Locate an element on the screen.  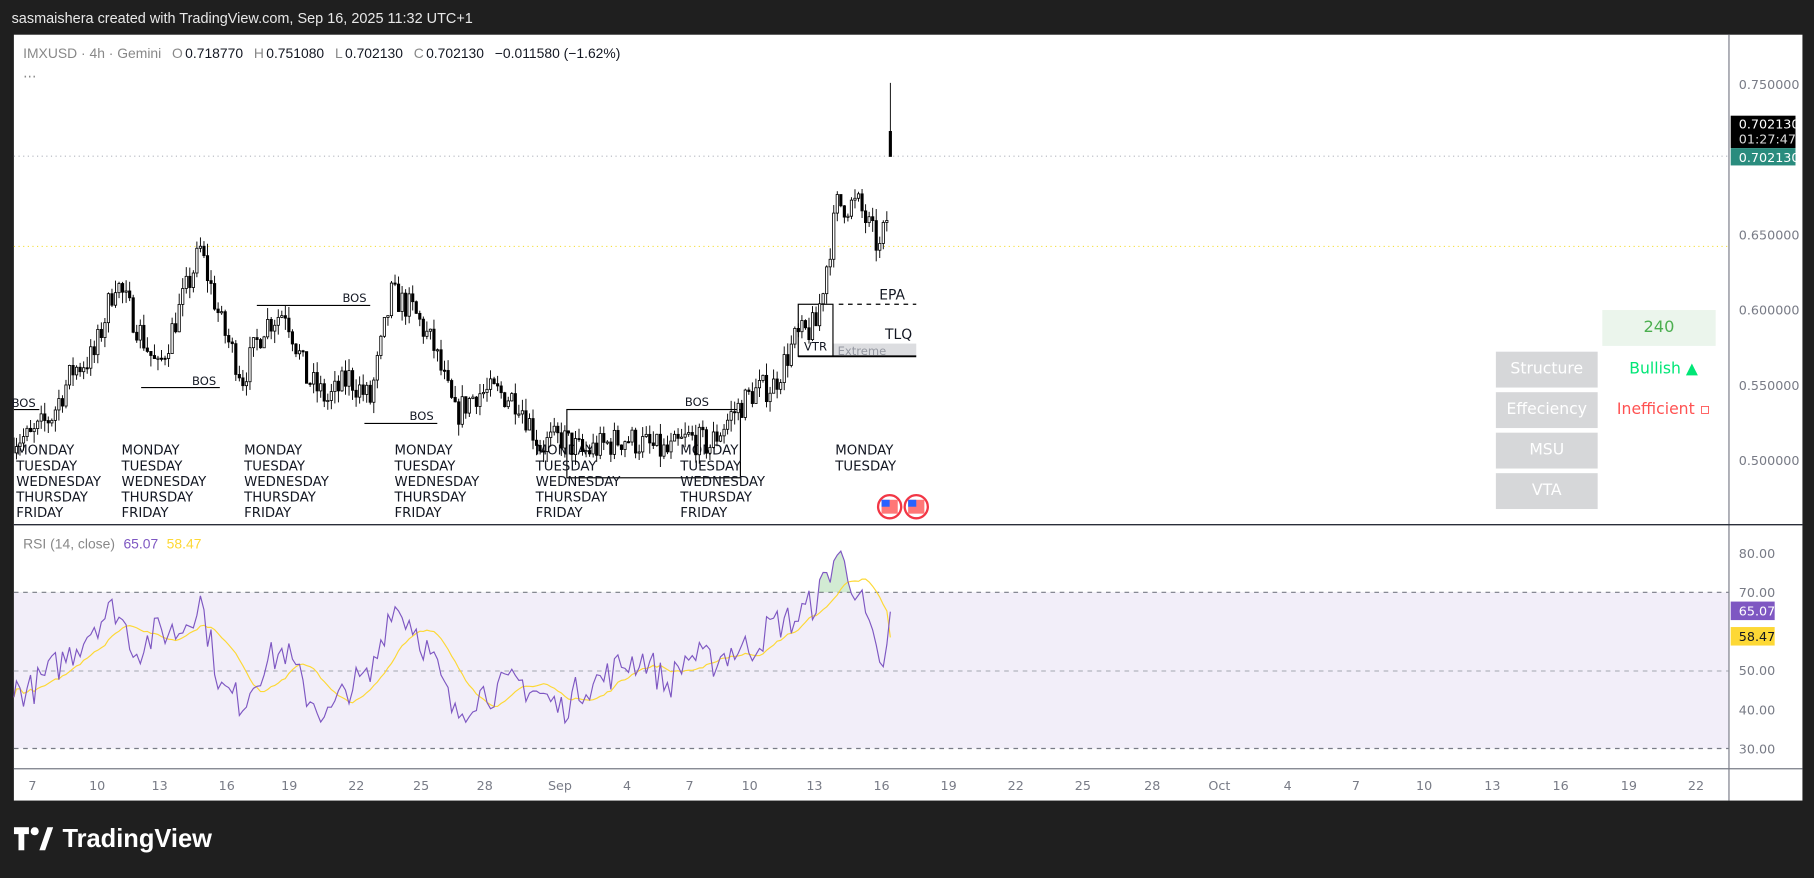
economic-events-icons is located at coordinates (902, 506).